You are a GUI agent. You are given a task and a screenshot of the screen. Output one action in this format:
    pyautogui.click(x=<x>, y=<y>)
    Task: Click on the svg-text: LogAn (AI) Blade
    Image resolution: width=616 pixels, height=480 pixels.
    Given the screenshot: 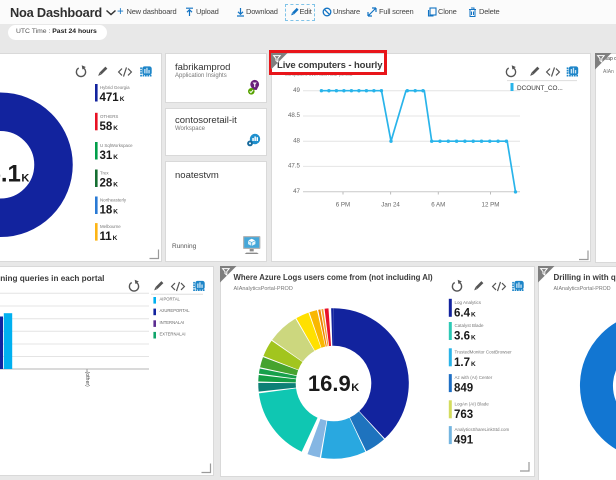 What is the action you would take?
    pyautogui.click(x=472, y=403)
    